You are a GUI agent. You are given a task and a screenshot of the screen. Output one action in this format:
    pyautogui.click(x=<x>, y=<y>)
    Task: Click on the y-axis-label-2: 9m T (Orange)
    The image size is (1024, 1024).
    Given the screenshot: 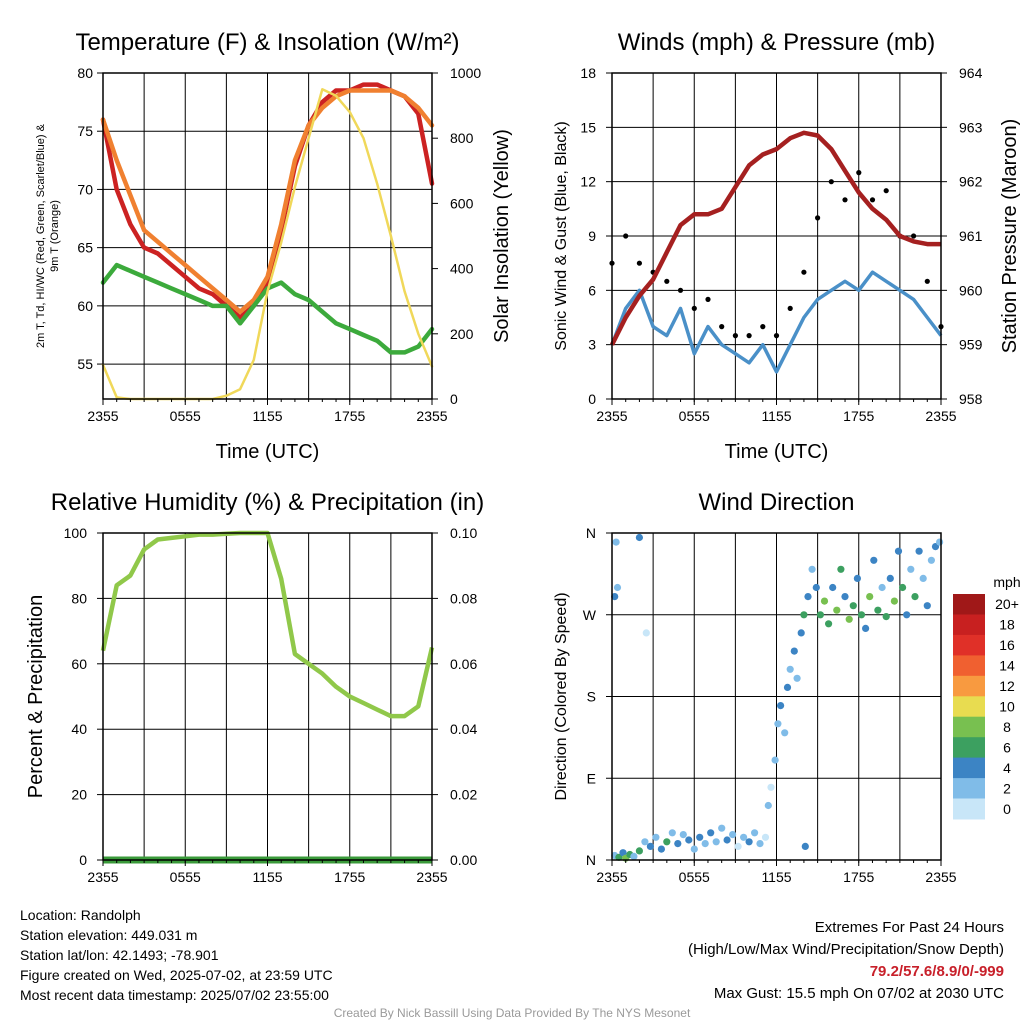 What is the action you would take?
    pyautogui.click(x=55, y=236)
    